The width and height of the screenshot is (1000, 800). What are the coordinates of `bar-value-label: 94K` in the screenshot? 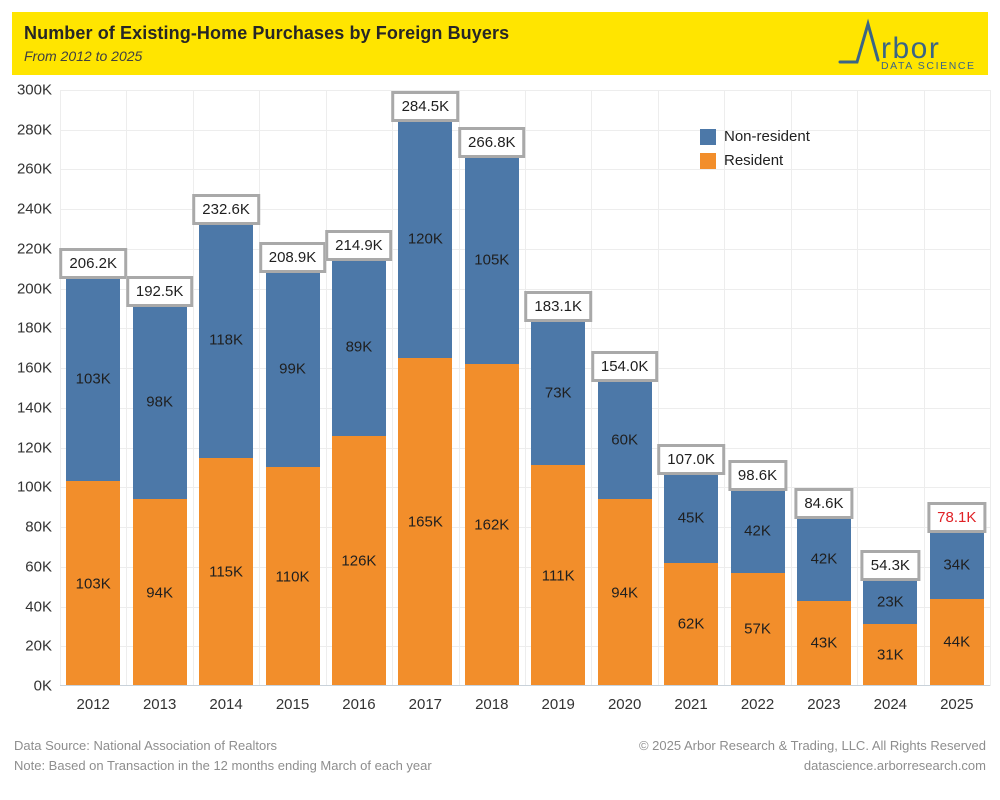 It's located at (159, 593).